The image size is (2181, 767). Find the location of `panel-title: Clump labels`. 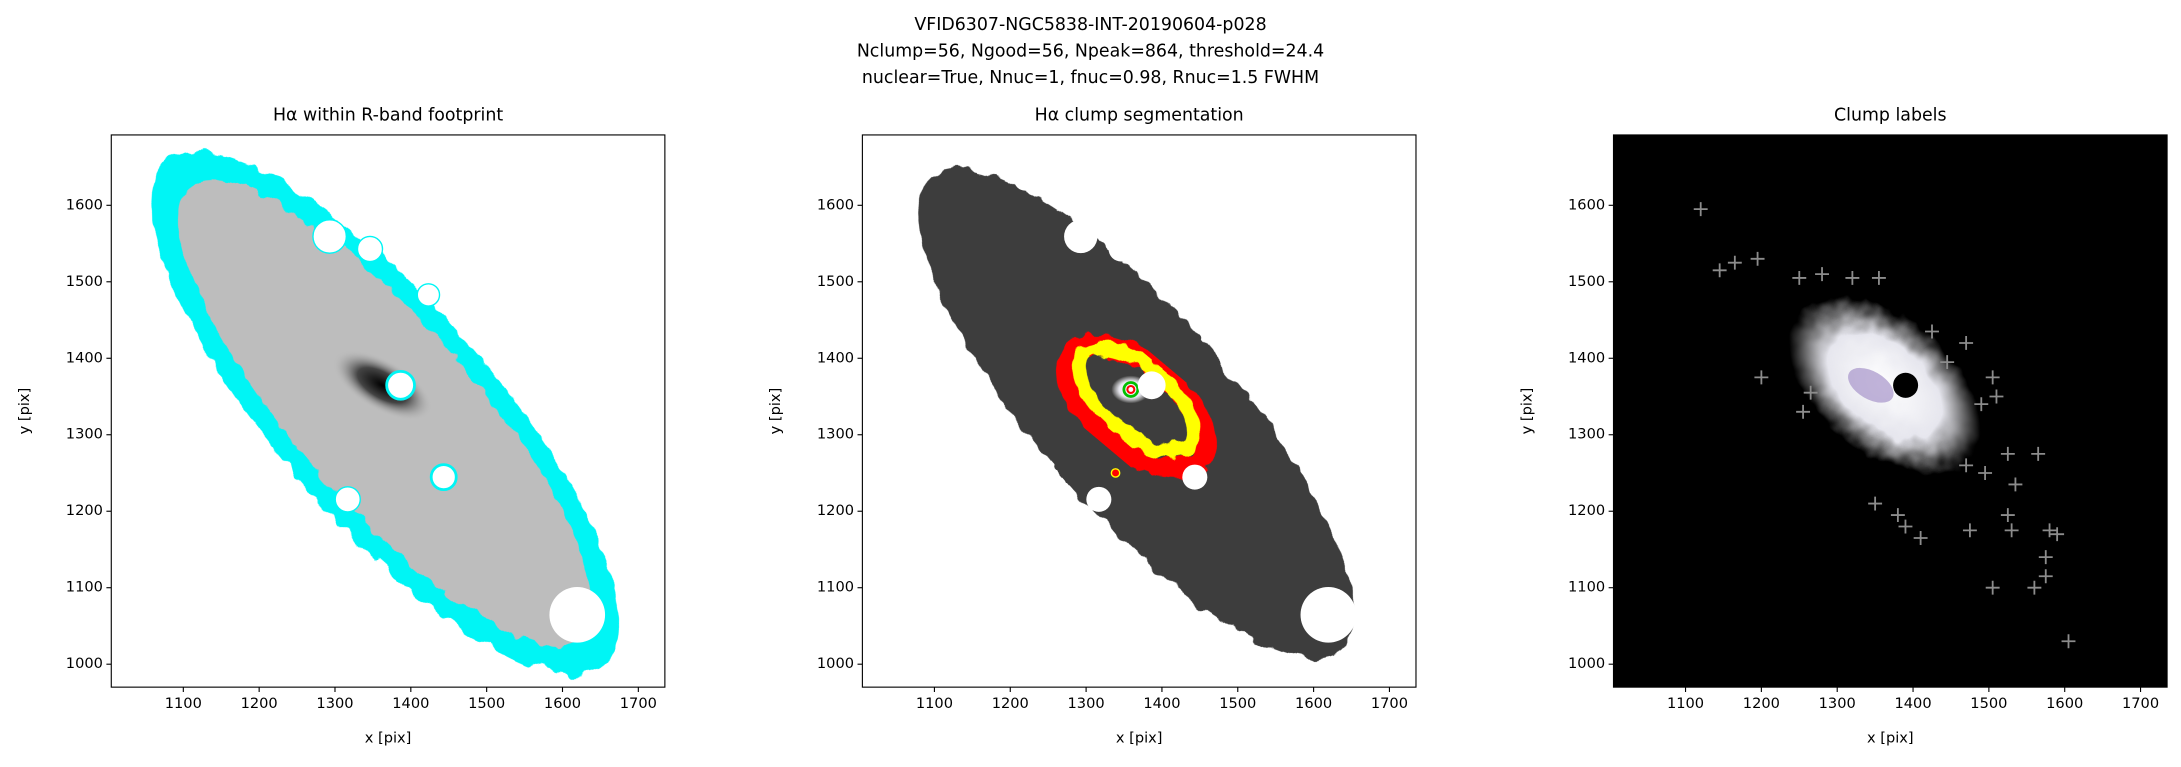

panel-title: Clump labels is located at coordinates (1890, 115).